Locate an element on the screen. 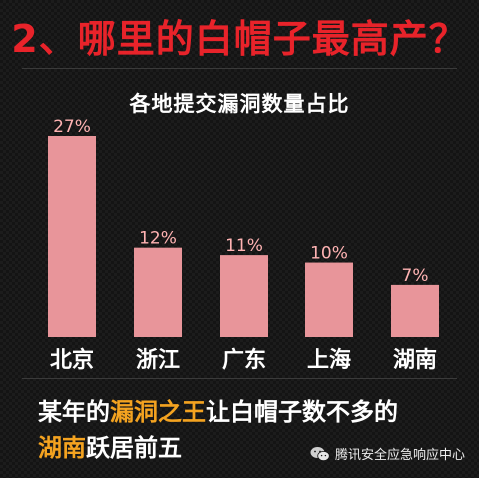  value-label-4: 7% is located at coordinates (415, 276).